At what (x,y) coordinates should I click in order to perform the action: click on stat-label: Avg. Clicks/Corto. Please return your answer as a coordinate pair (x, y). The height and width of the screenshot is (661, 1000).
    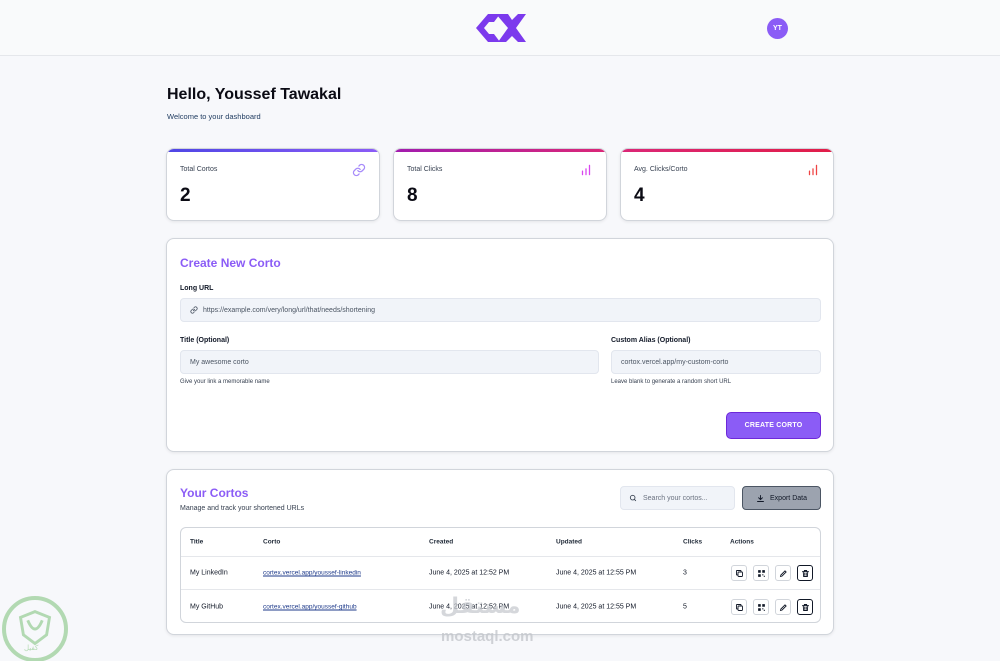
    Looking at the image, I should click on (661, 169).